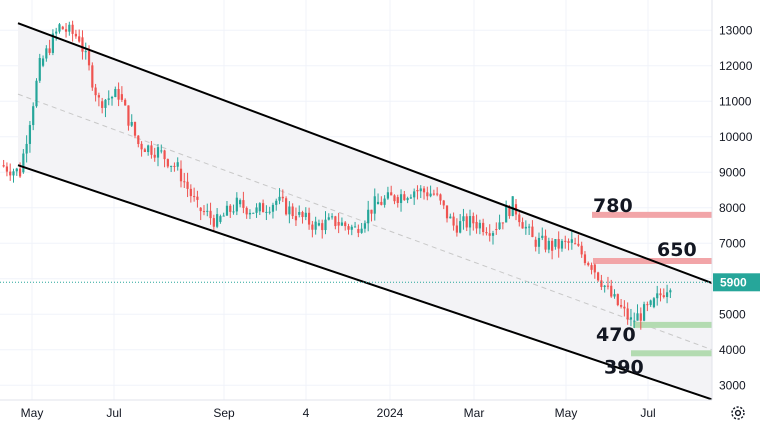  I want to click on level-label-470: 470, so click(616, 335).